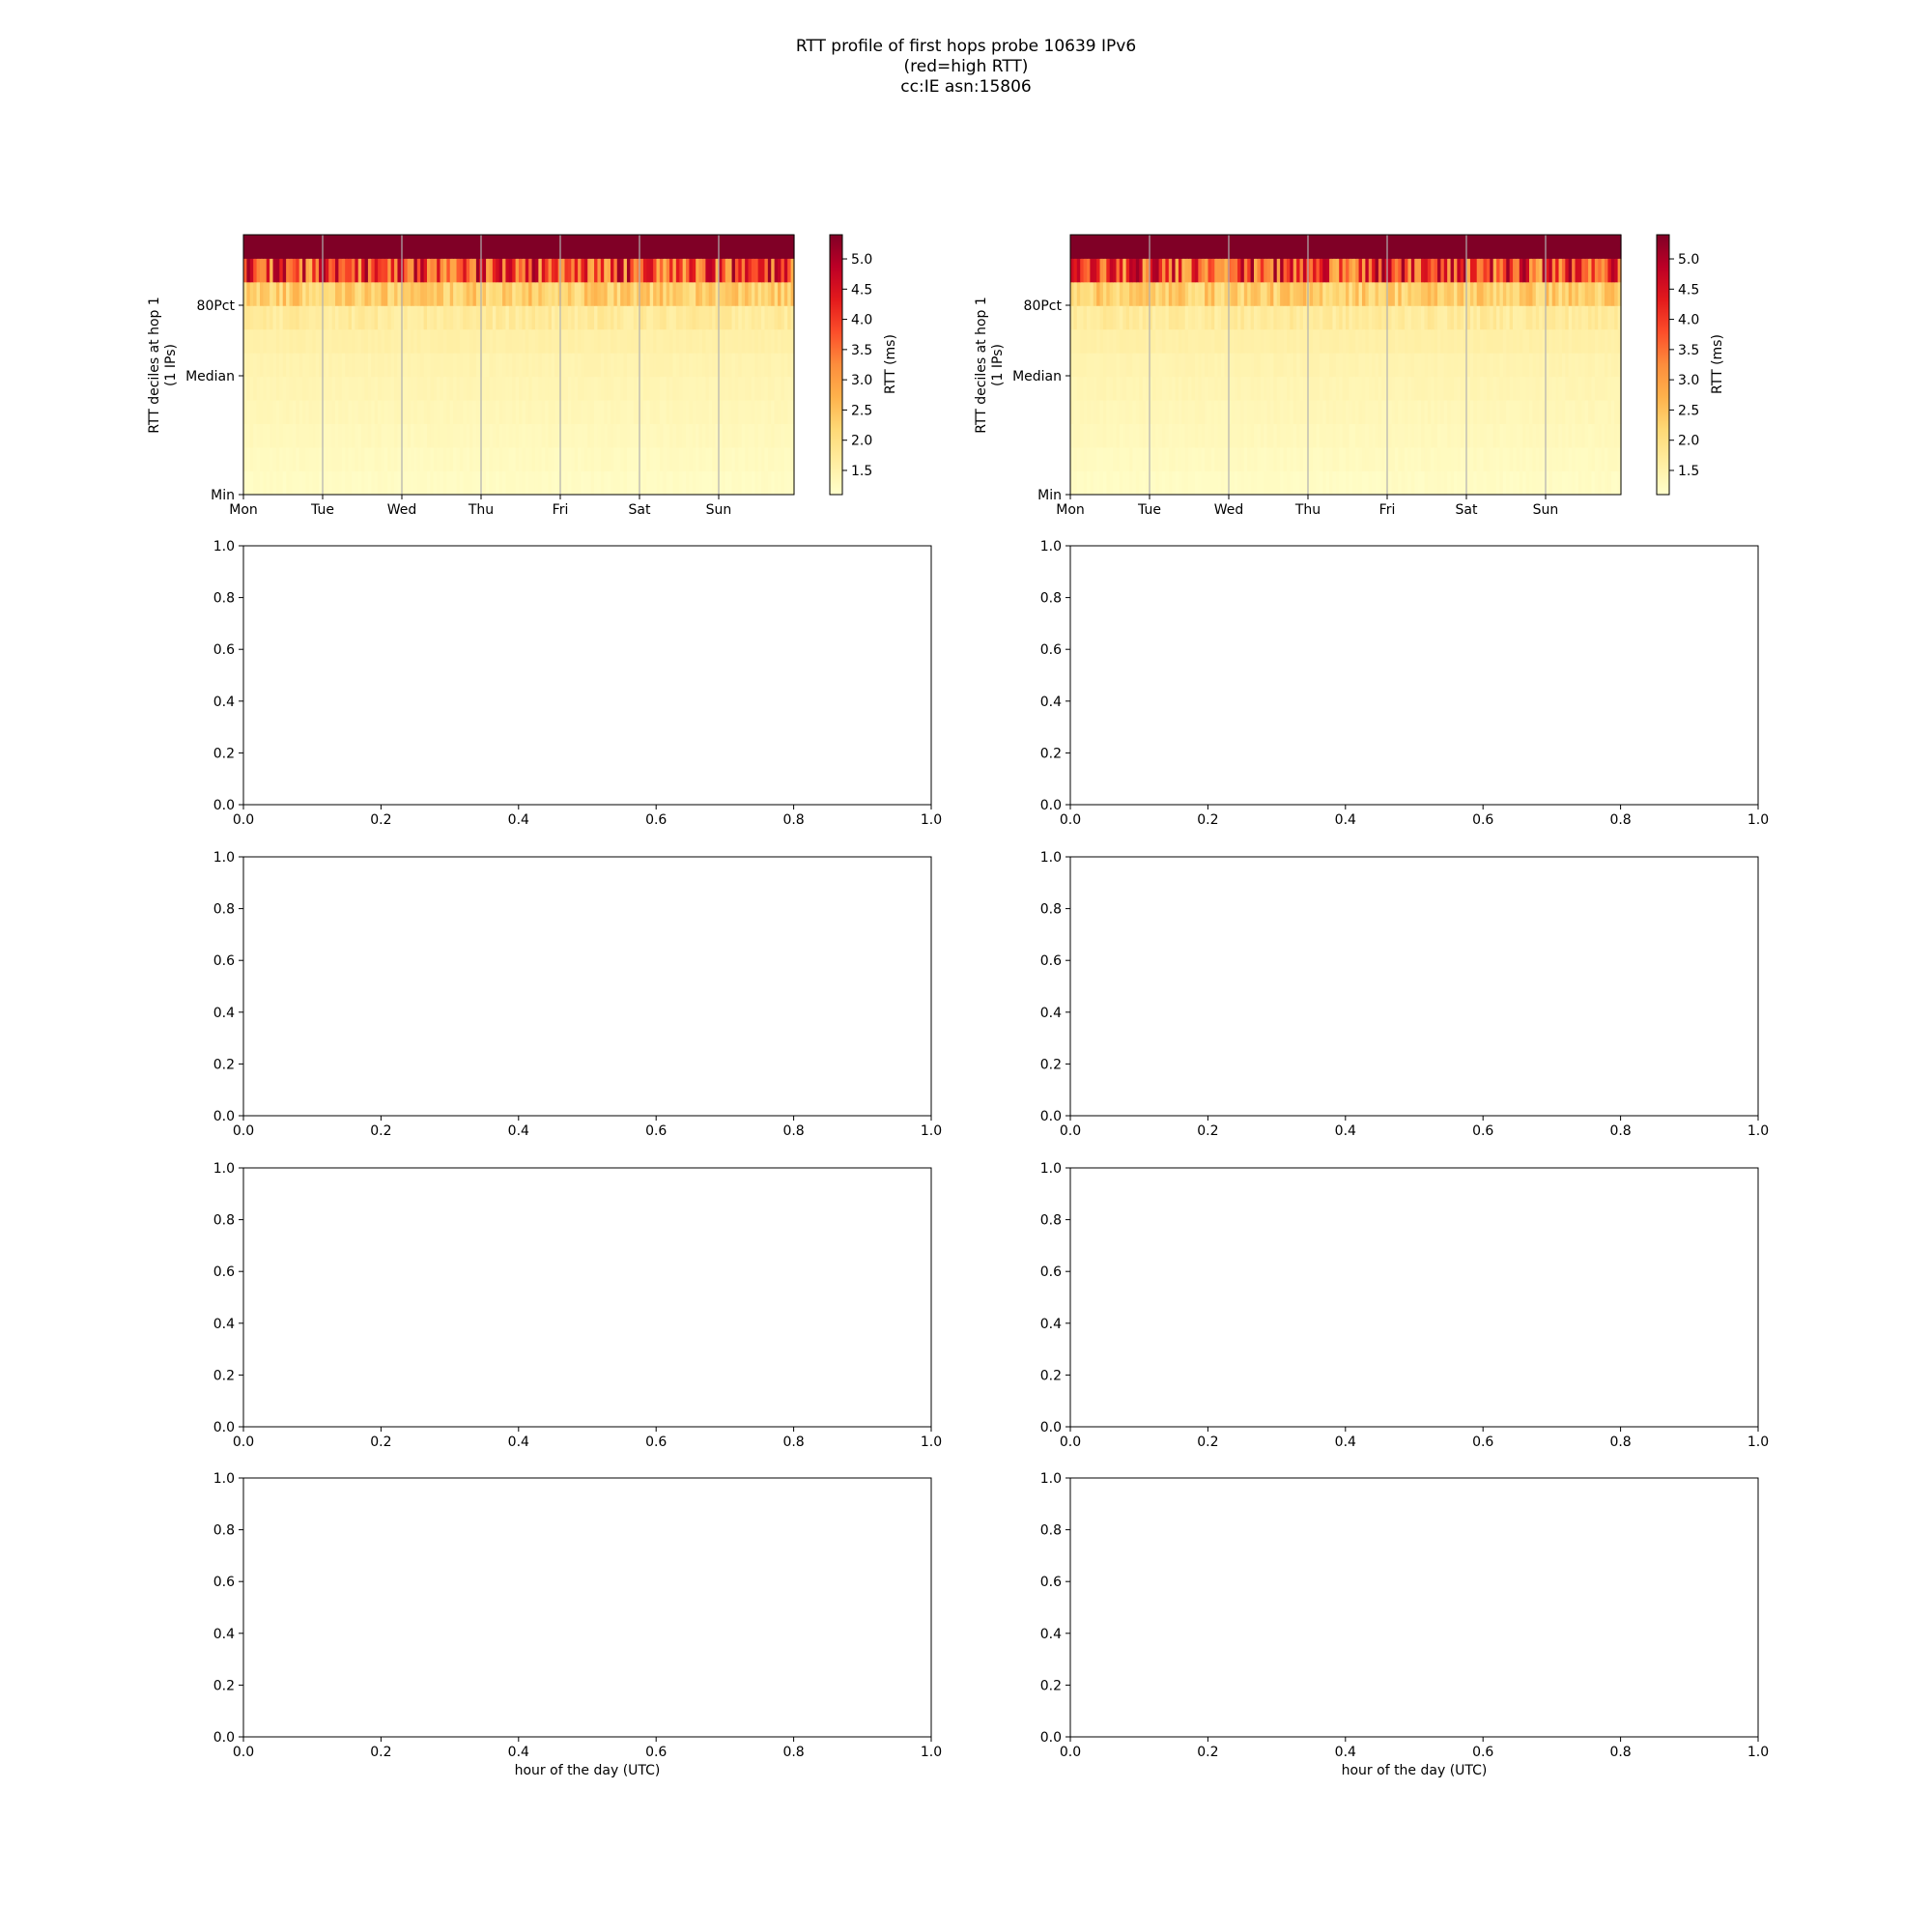 This screenshot has width=1932, height=1932. I want to click on x-tick-label: 0.4, so click(1345, 820).